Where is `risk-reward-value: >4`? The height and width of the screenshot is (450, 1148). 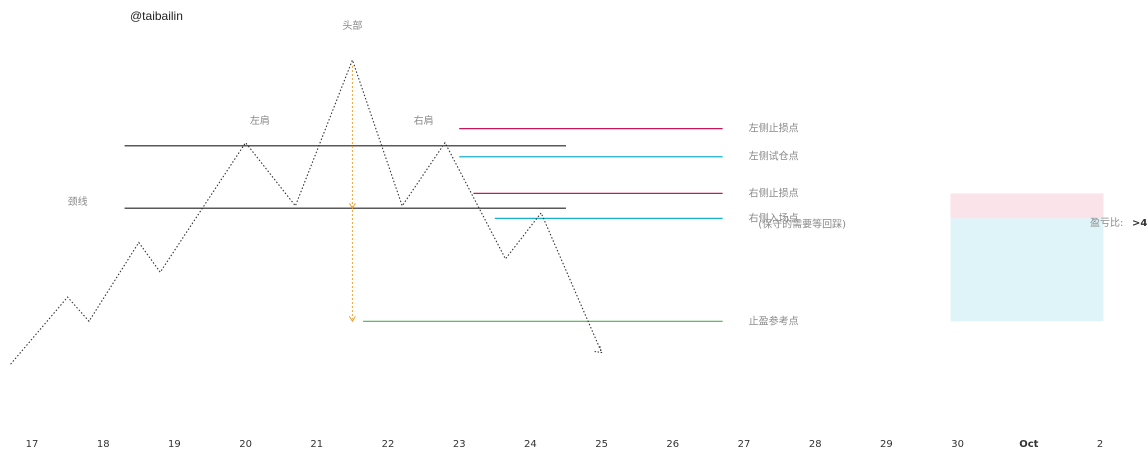 risk-reward-value: >4 is located at coordinates (1139, 223).